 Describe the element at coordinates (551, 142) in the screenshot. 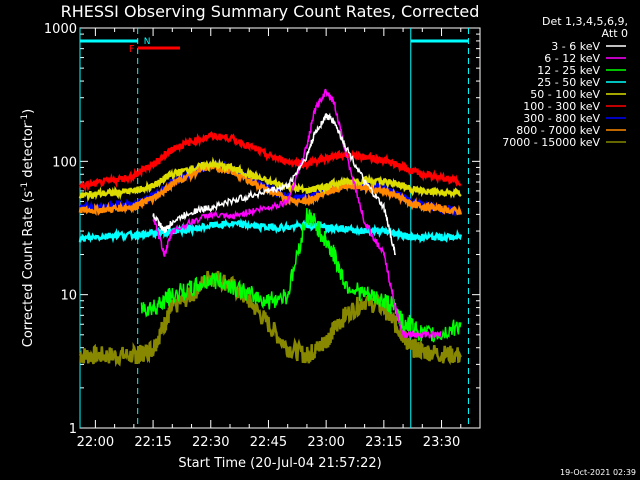

I see `legend-entry-label: 7000 - 15000 keV` at that location.